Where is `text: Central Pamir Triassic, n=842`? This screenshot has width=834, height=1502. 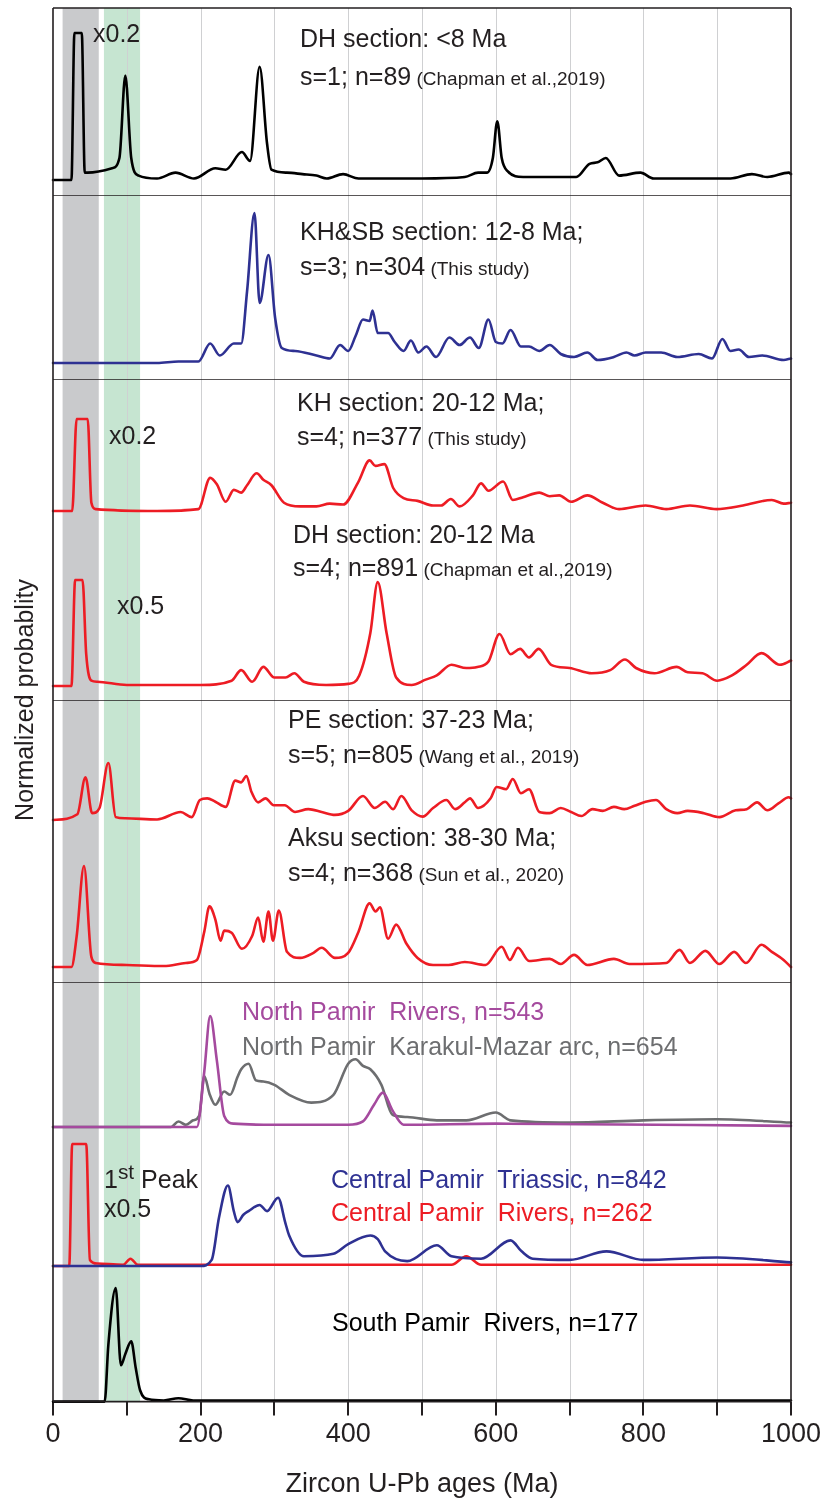
text: Central Pamir Triassic, n=842 is located at coordinates (499, 1178).